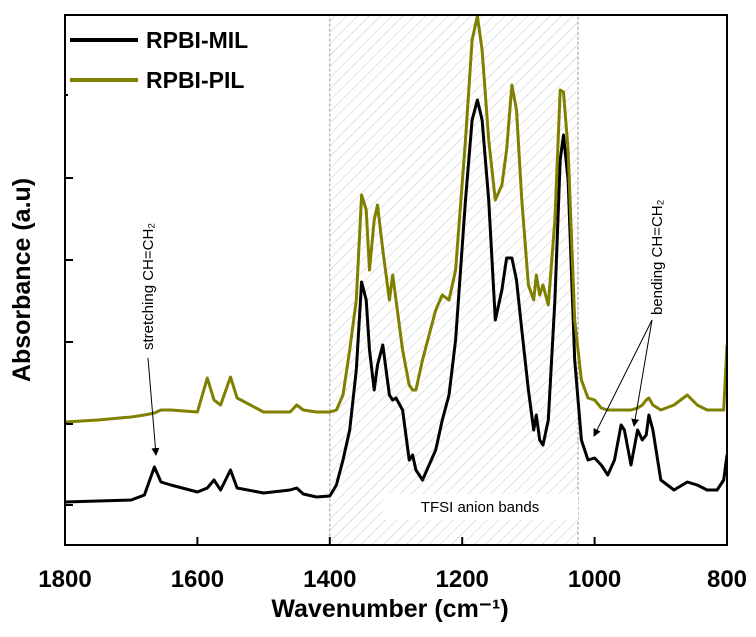  What do you see at coordinates (64, 579) in the screenshot?
I see `x-tick-label: 1800` at bounding box center [64, 579].